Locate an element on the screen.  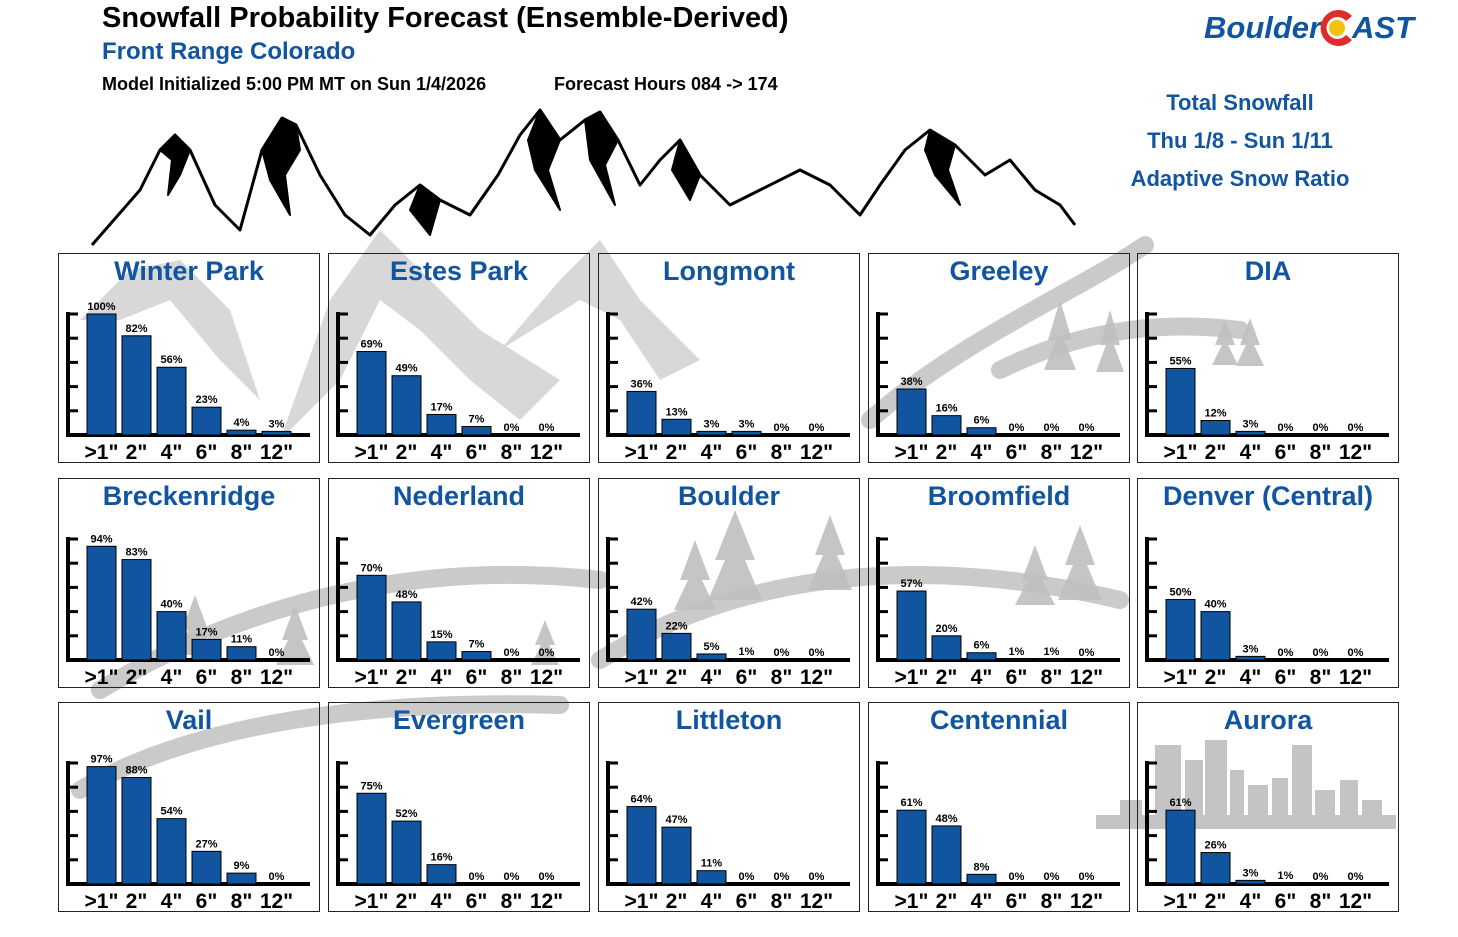
bar-chart-aurora: 61% >1" 26% 2" 3% 4" 1% 6" 0% 8" 0% 12" is located at coordinates (1267, 837).